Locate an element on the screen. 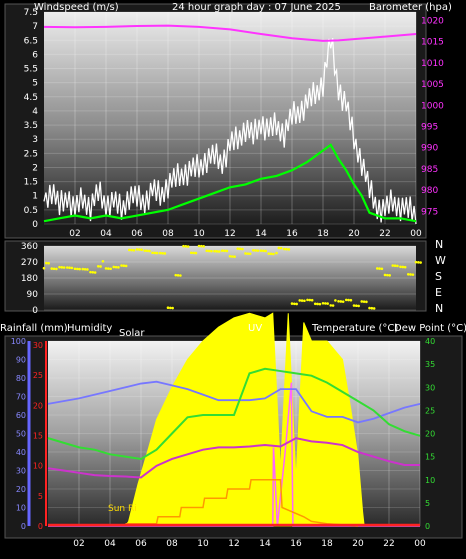 This screenshot has width=466, height=559. temperature-tick-label: 30 is located at coordinates (430, 387).